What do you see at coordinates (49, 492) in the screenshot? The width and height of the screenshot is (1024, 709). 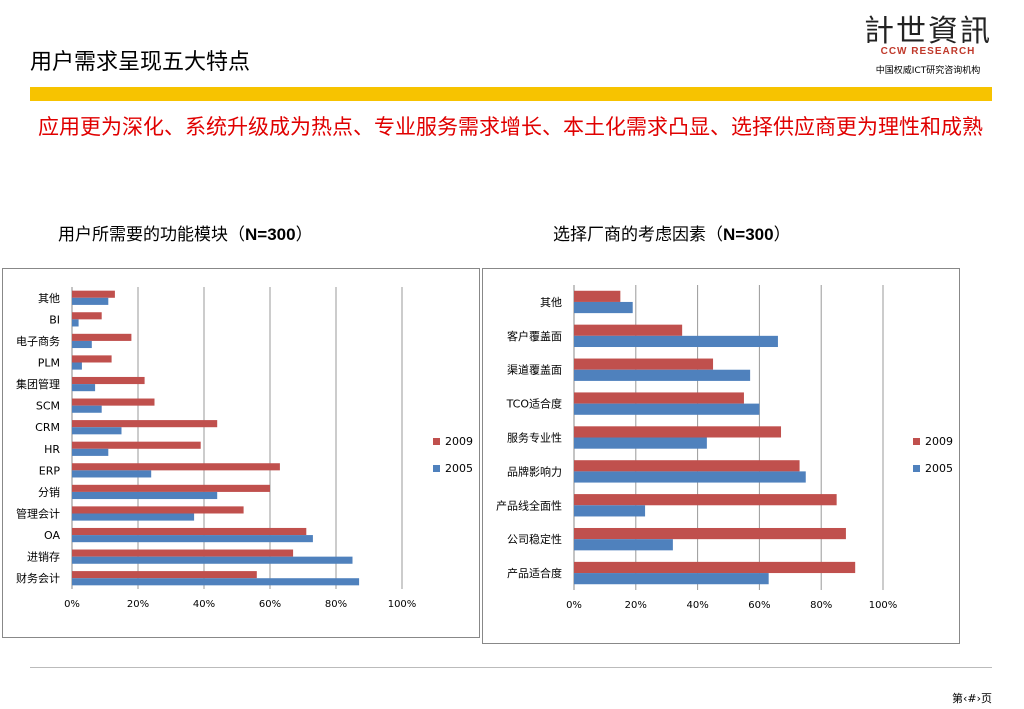 I see `category-label: 分销` at bounding box center [49, 492].